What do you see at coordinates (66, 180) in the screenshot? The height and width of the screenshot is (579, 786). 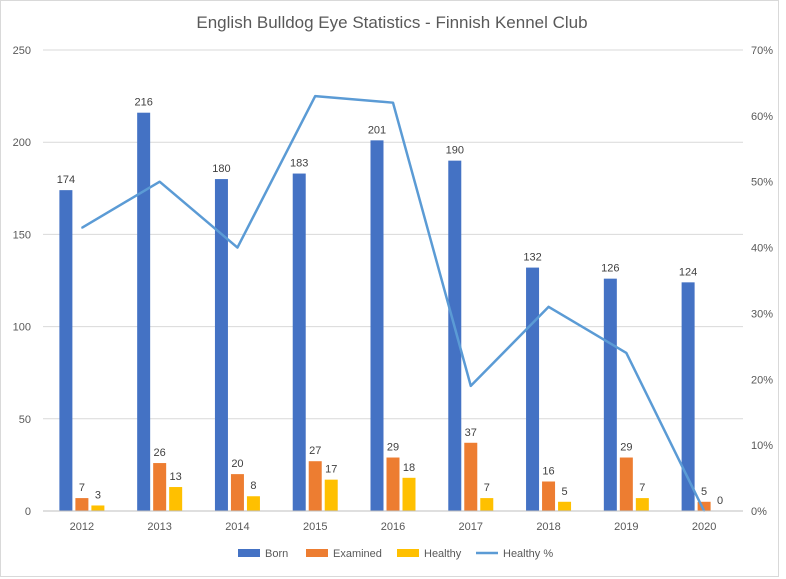 I see `data-label-born-2012: 174` at bounding box center [66, 180].